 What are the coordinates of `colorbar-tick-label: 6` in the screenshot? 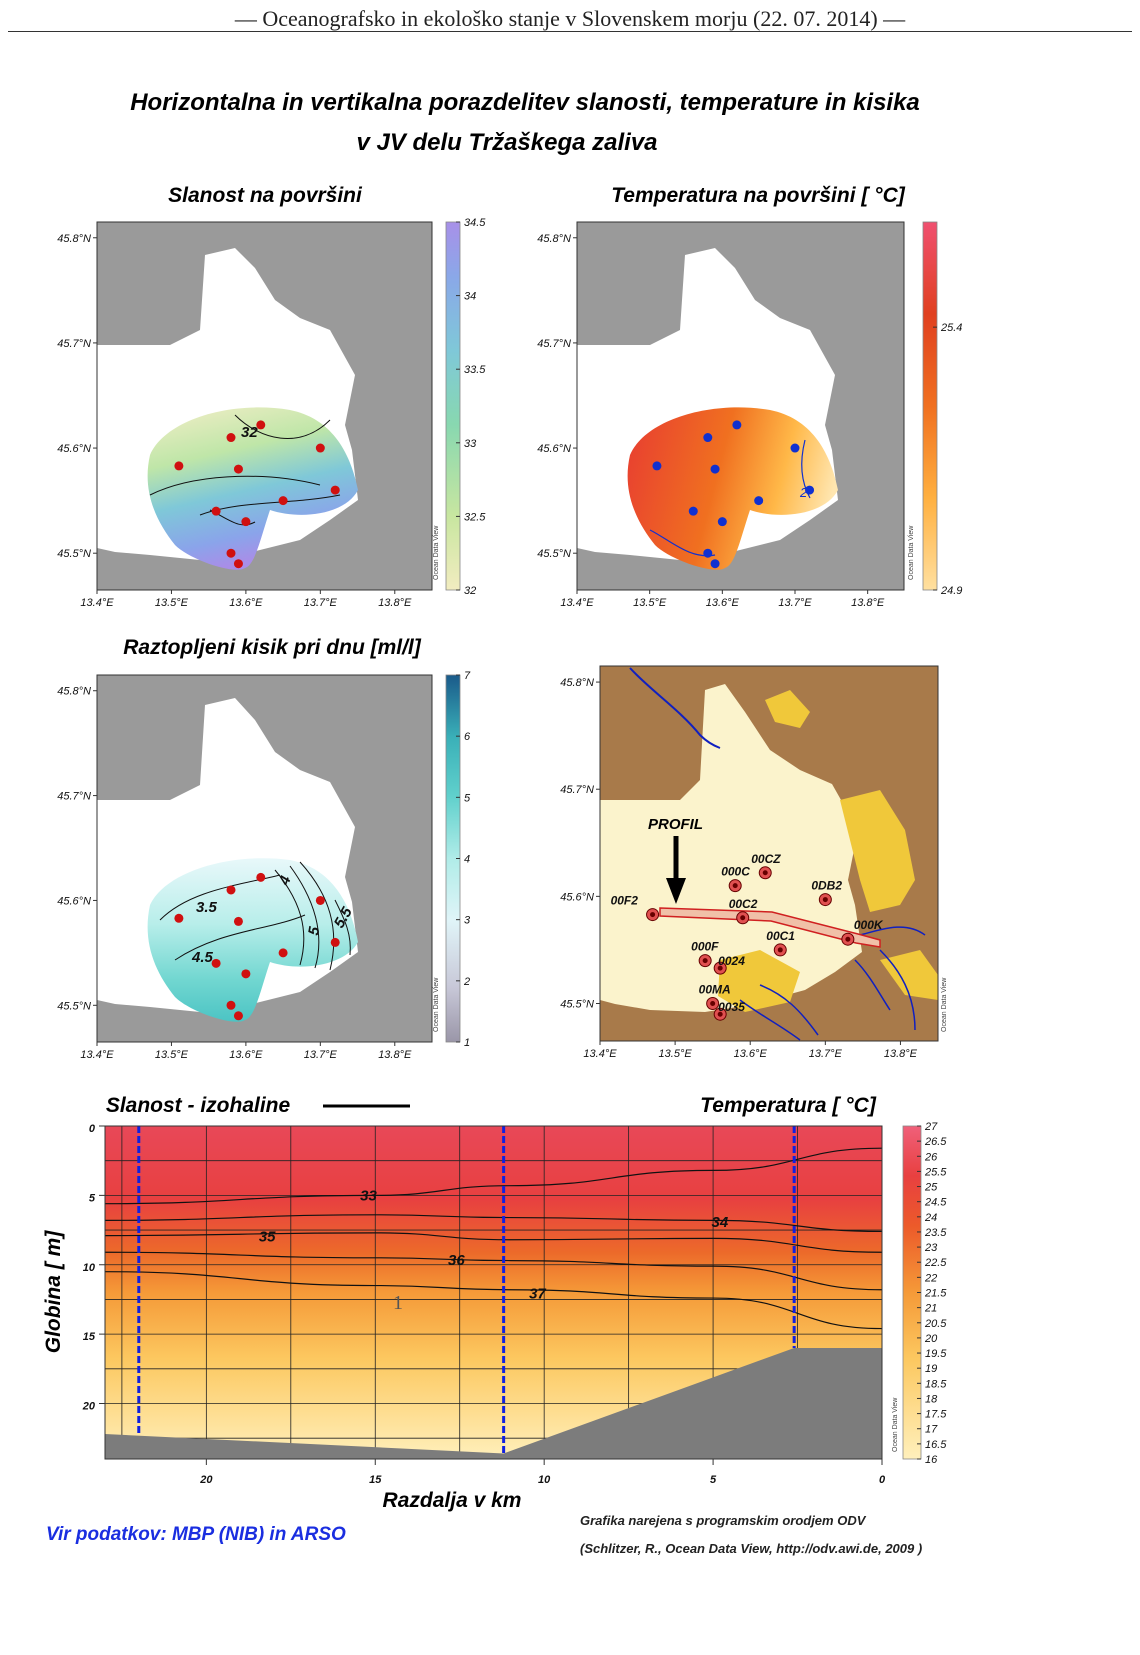 It's located at (467, 737).